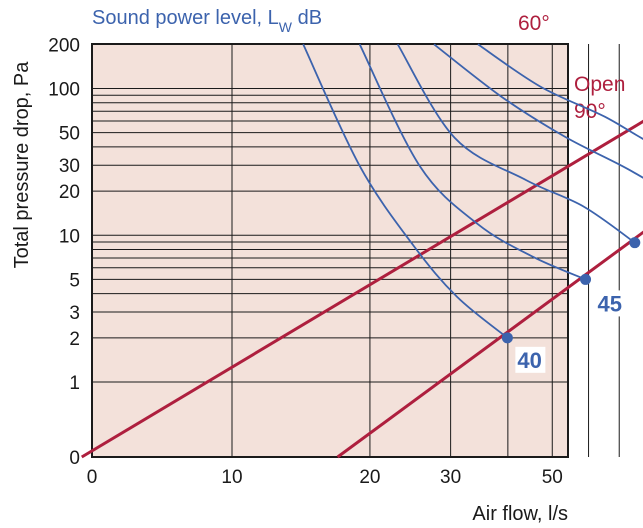  Describe the element at coordinates (369, 477) in the screenshot. I see `x-tick-20: 20` at that location.